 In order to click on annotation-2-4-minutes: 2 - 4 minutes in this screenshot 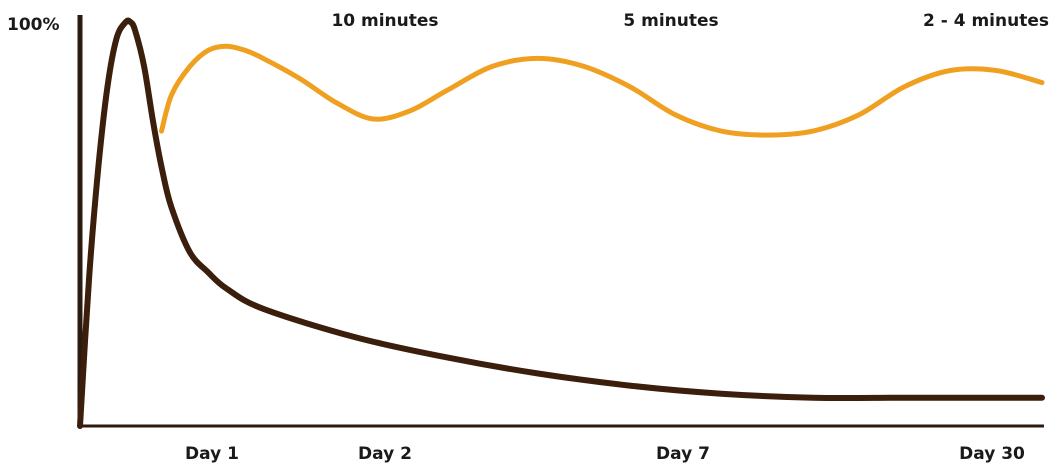, I will do `click(986, 21)`.